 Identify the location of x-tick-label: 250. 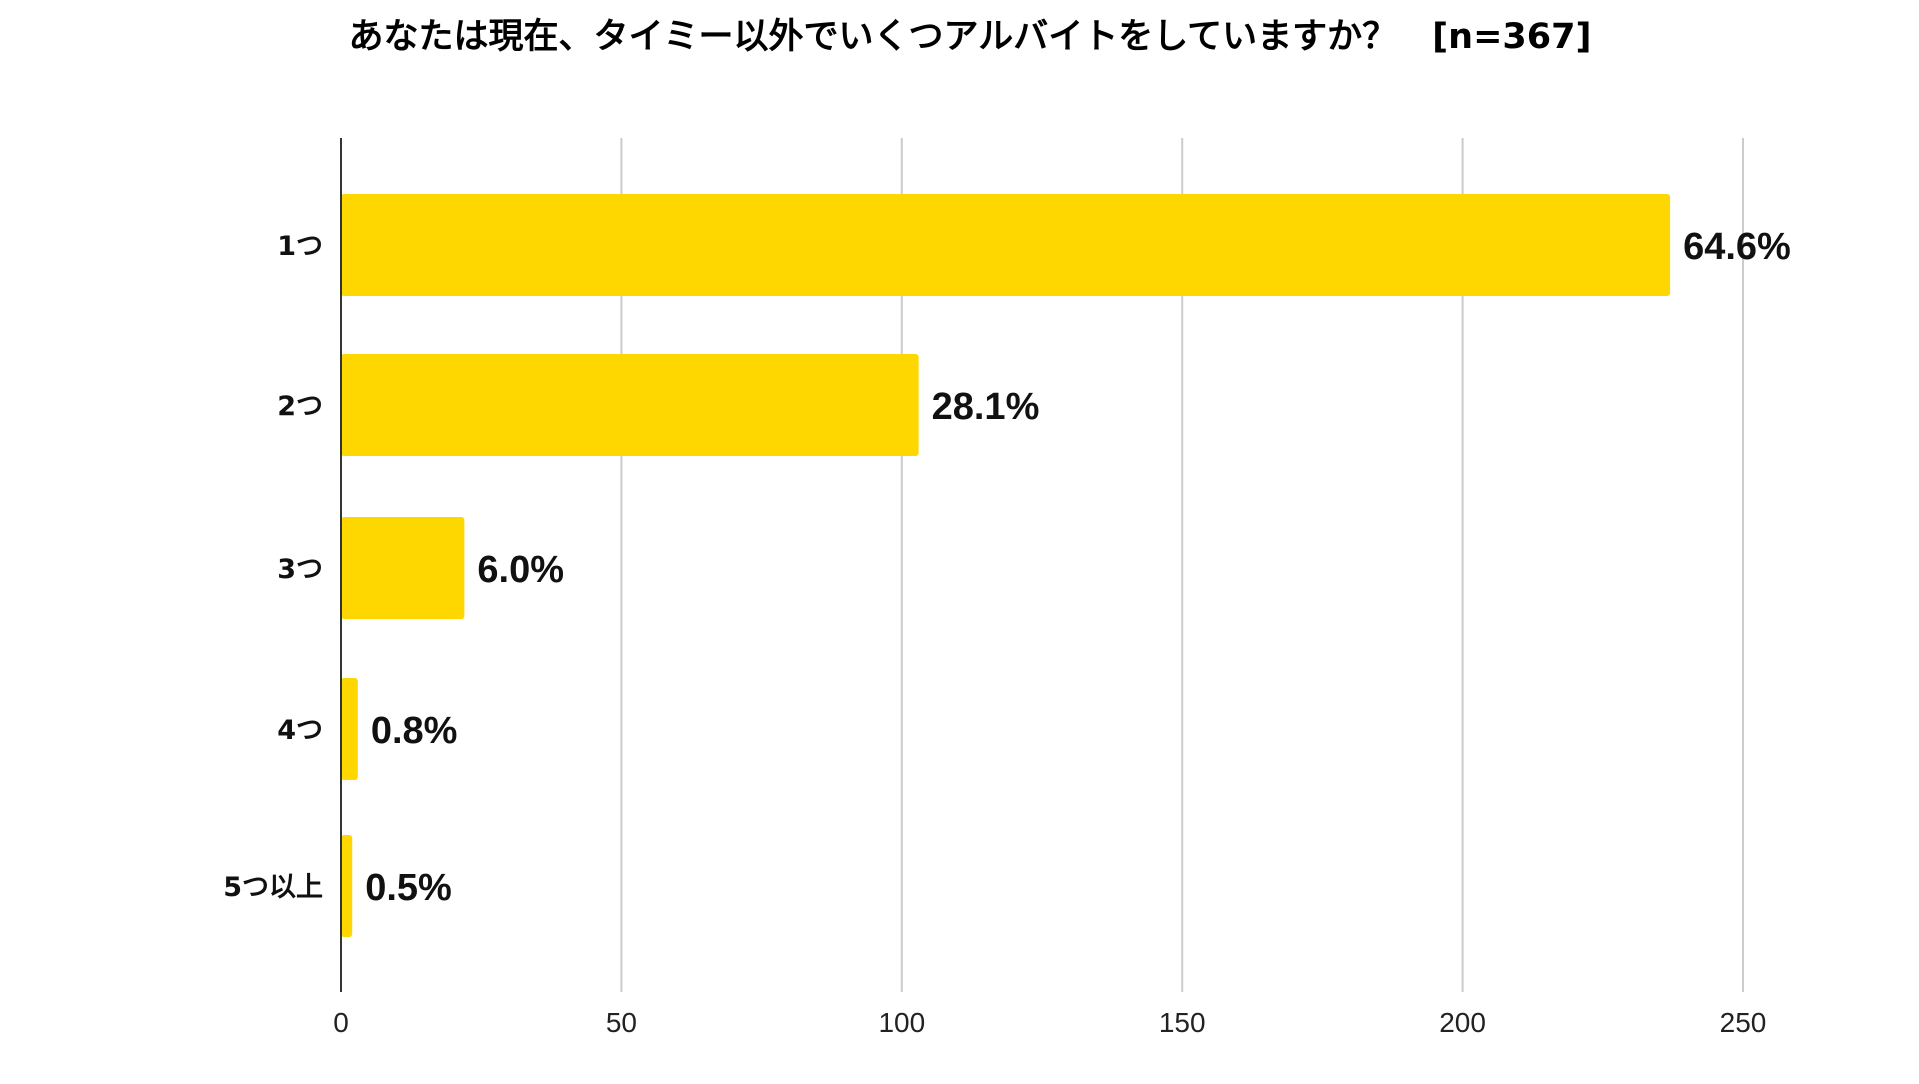
(1743, 1022).